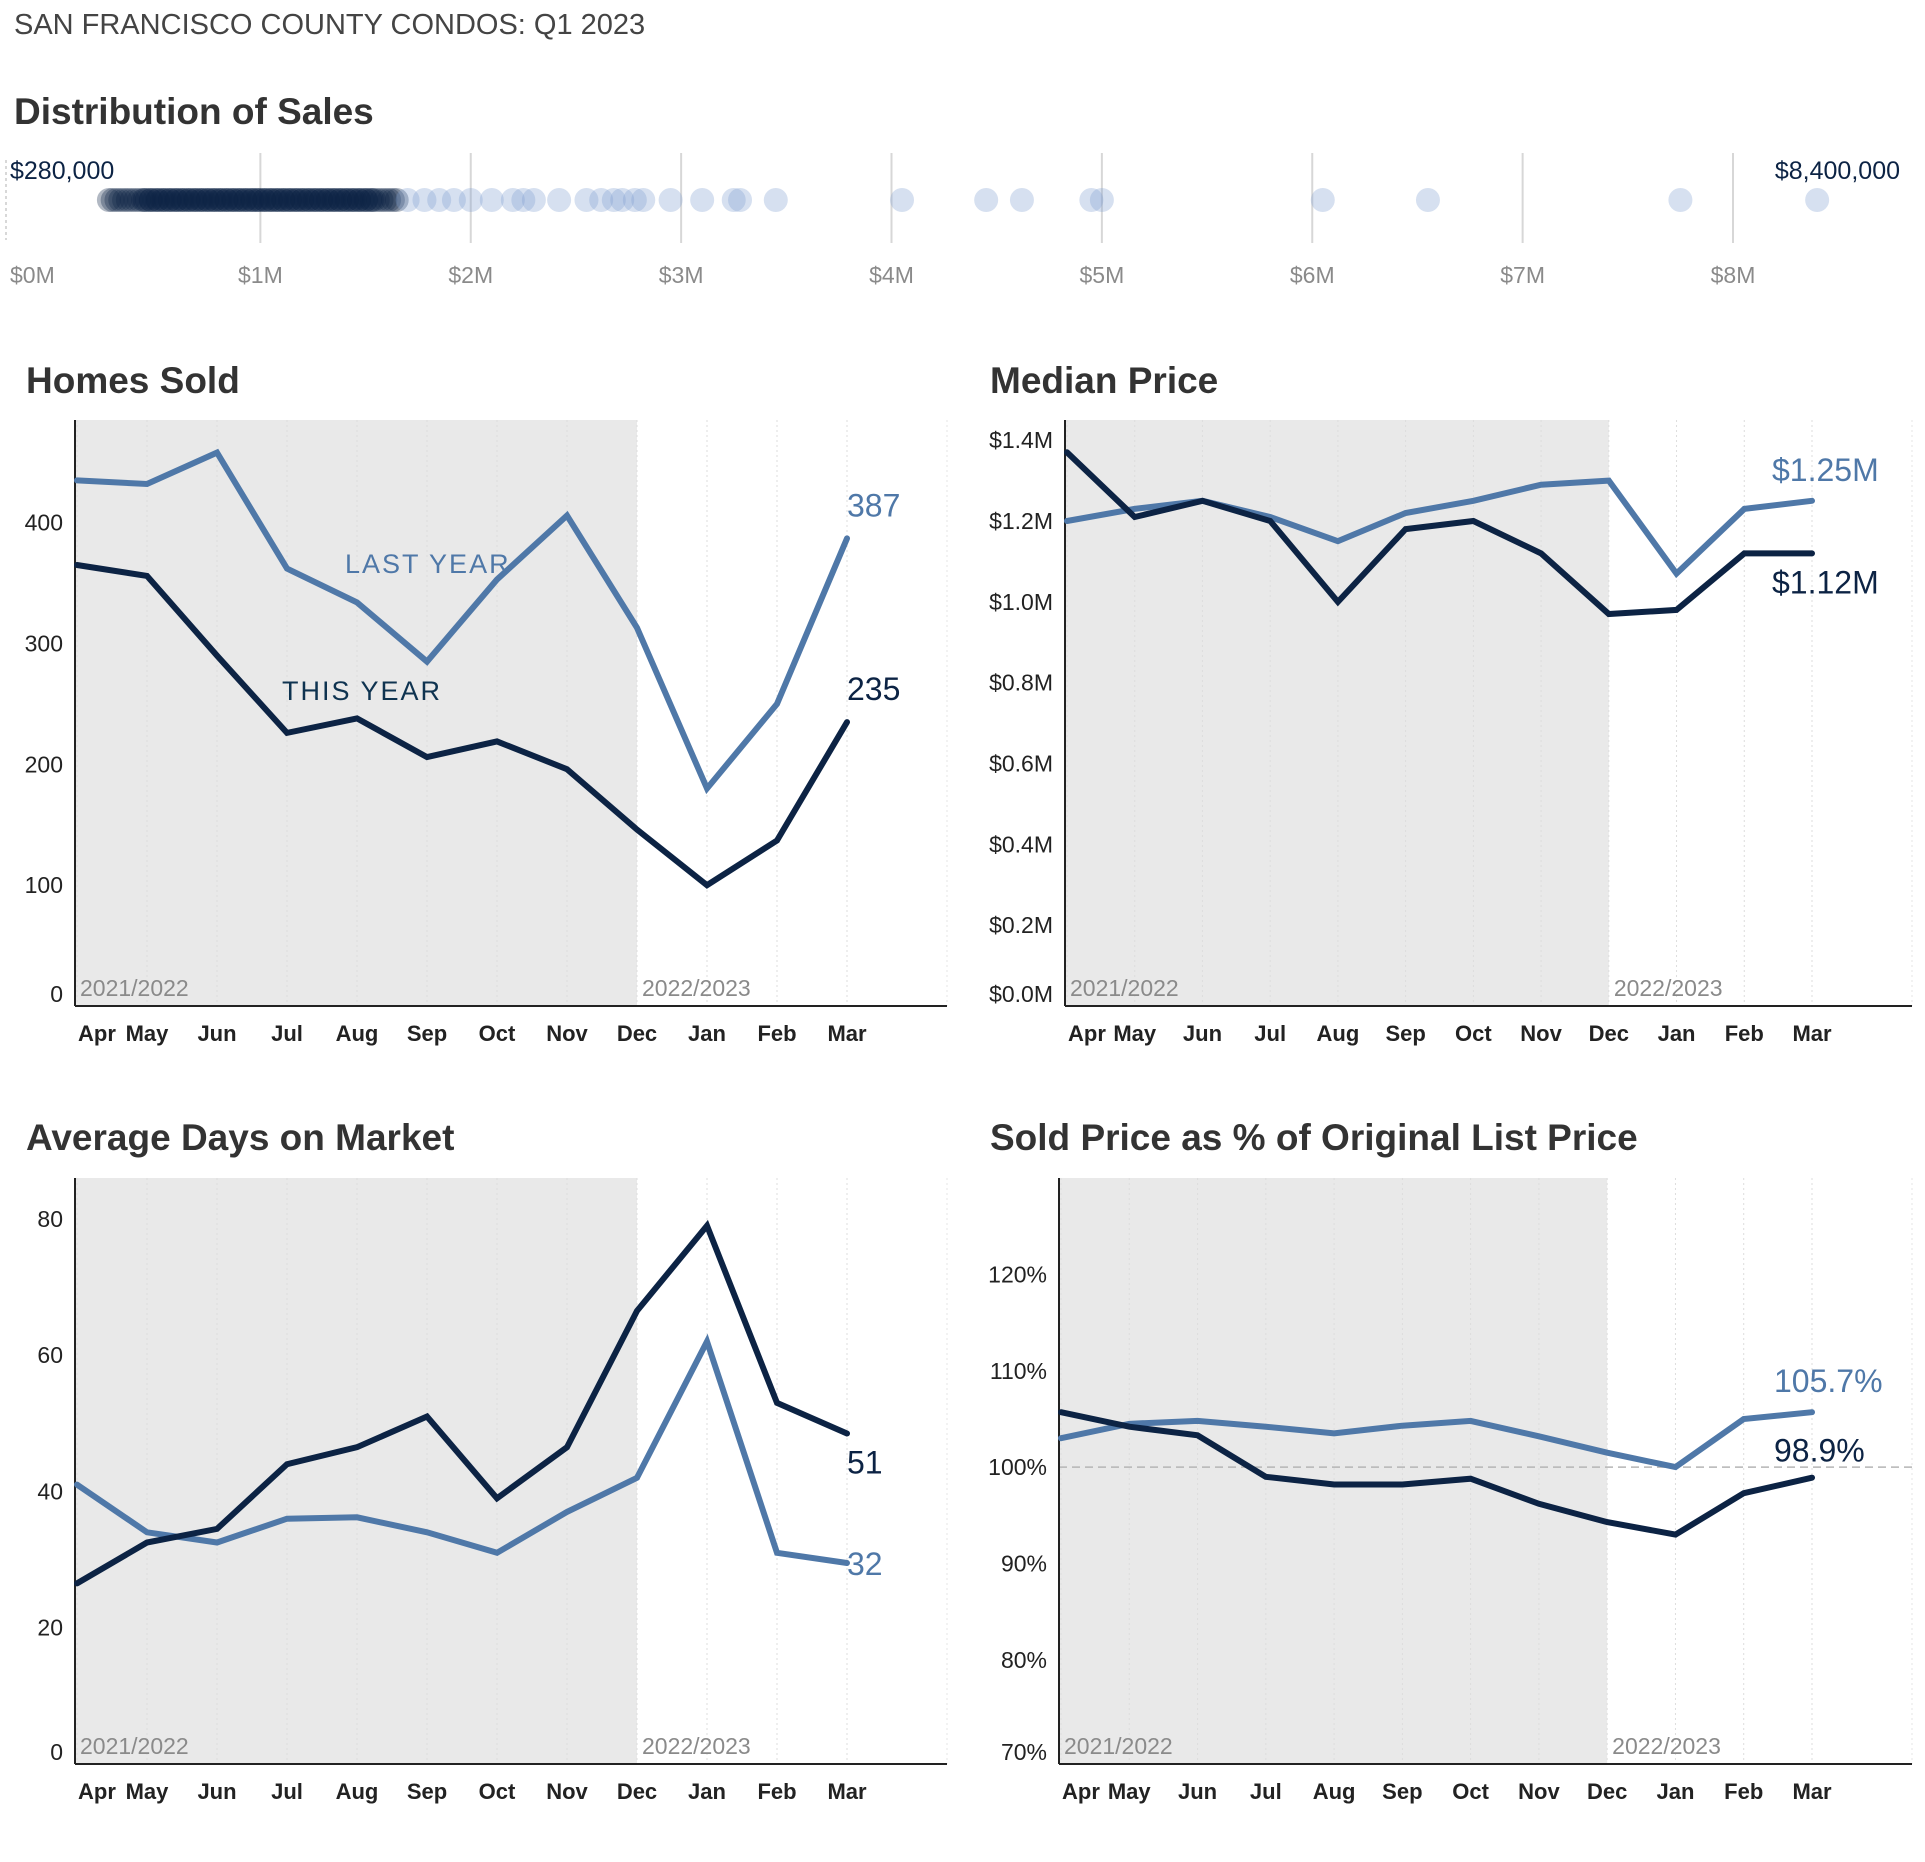 The width and height of the screenshot is (1925, 1862). What do you see at coordinates (1018, 1371) in the screenshot?
I see `y-tick-label: 110%` at bounding box center [1018, 1371].